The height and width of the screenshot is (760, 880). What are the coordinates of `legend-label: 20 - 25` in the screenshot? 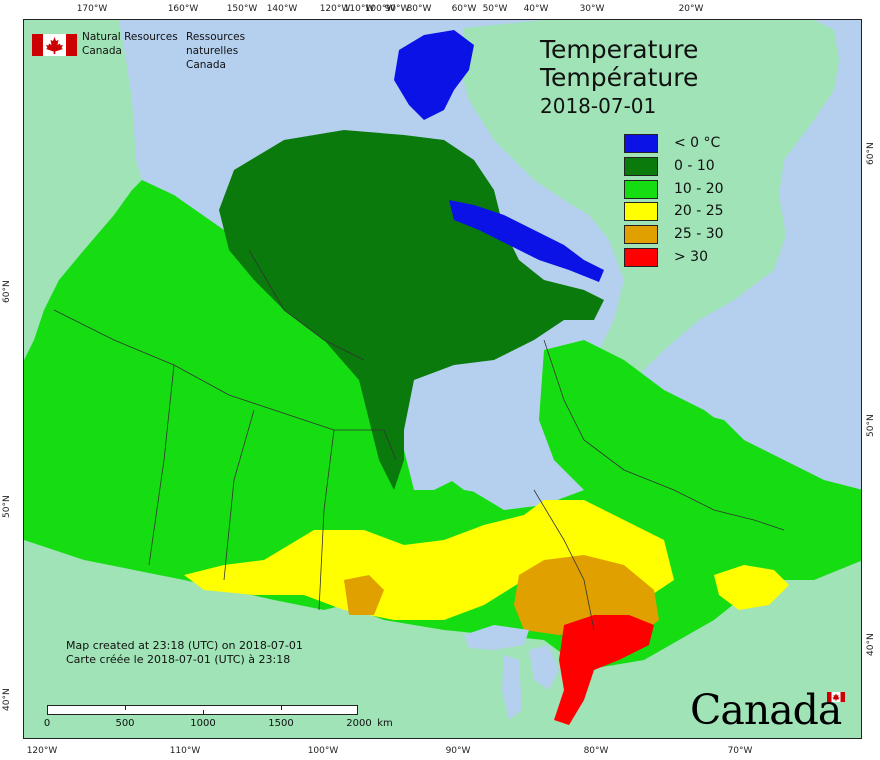 It's located at (699, 211).